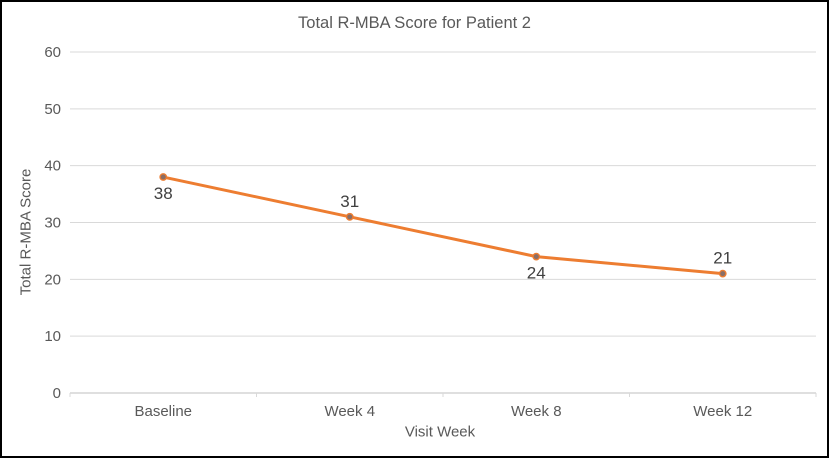  What do you see at coordinates (440, 432) in the screenshot?
I see `x-axis-title: Visit Week` at bounding box center [440, 432].